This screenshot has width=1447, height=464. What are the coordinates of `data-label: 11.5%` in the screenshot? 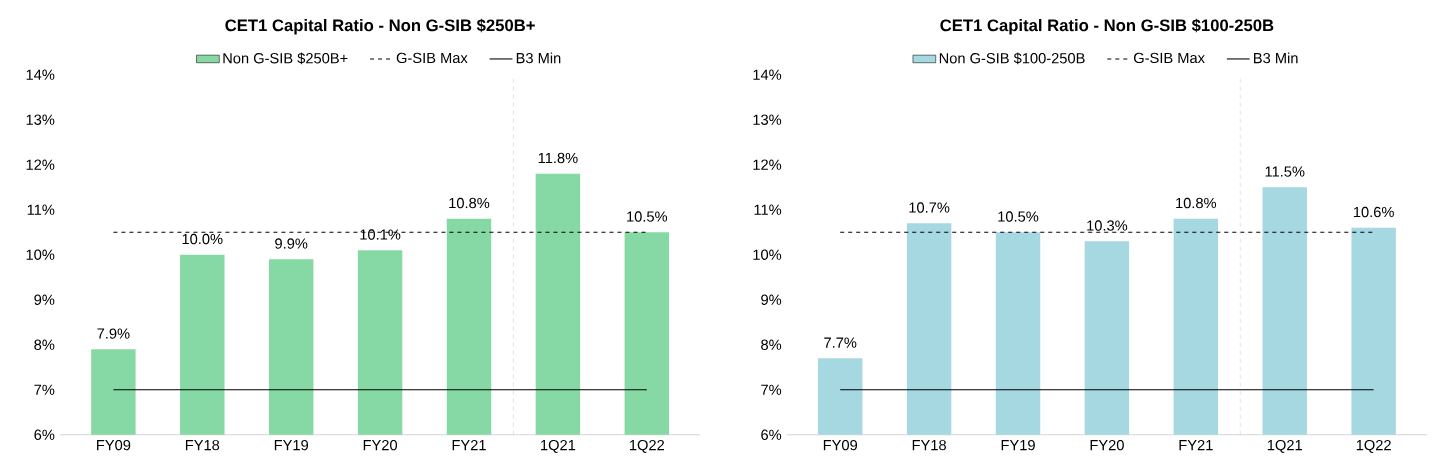 It's located at (1285, 171).